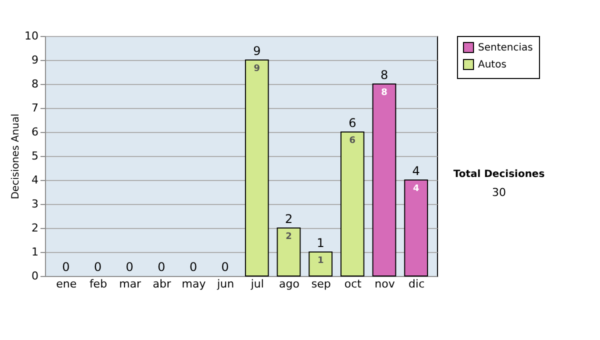 This screenshot has height=340, width=600. Describe the element at coordinates (416, 284) in the screenshot. I see `x-tick-label: dic` at that location.